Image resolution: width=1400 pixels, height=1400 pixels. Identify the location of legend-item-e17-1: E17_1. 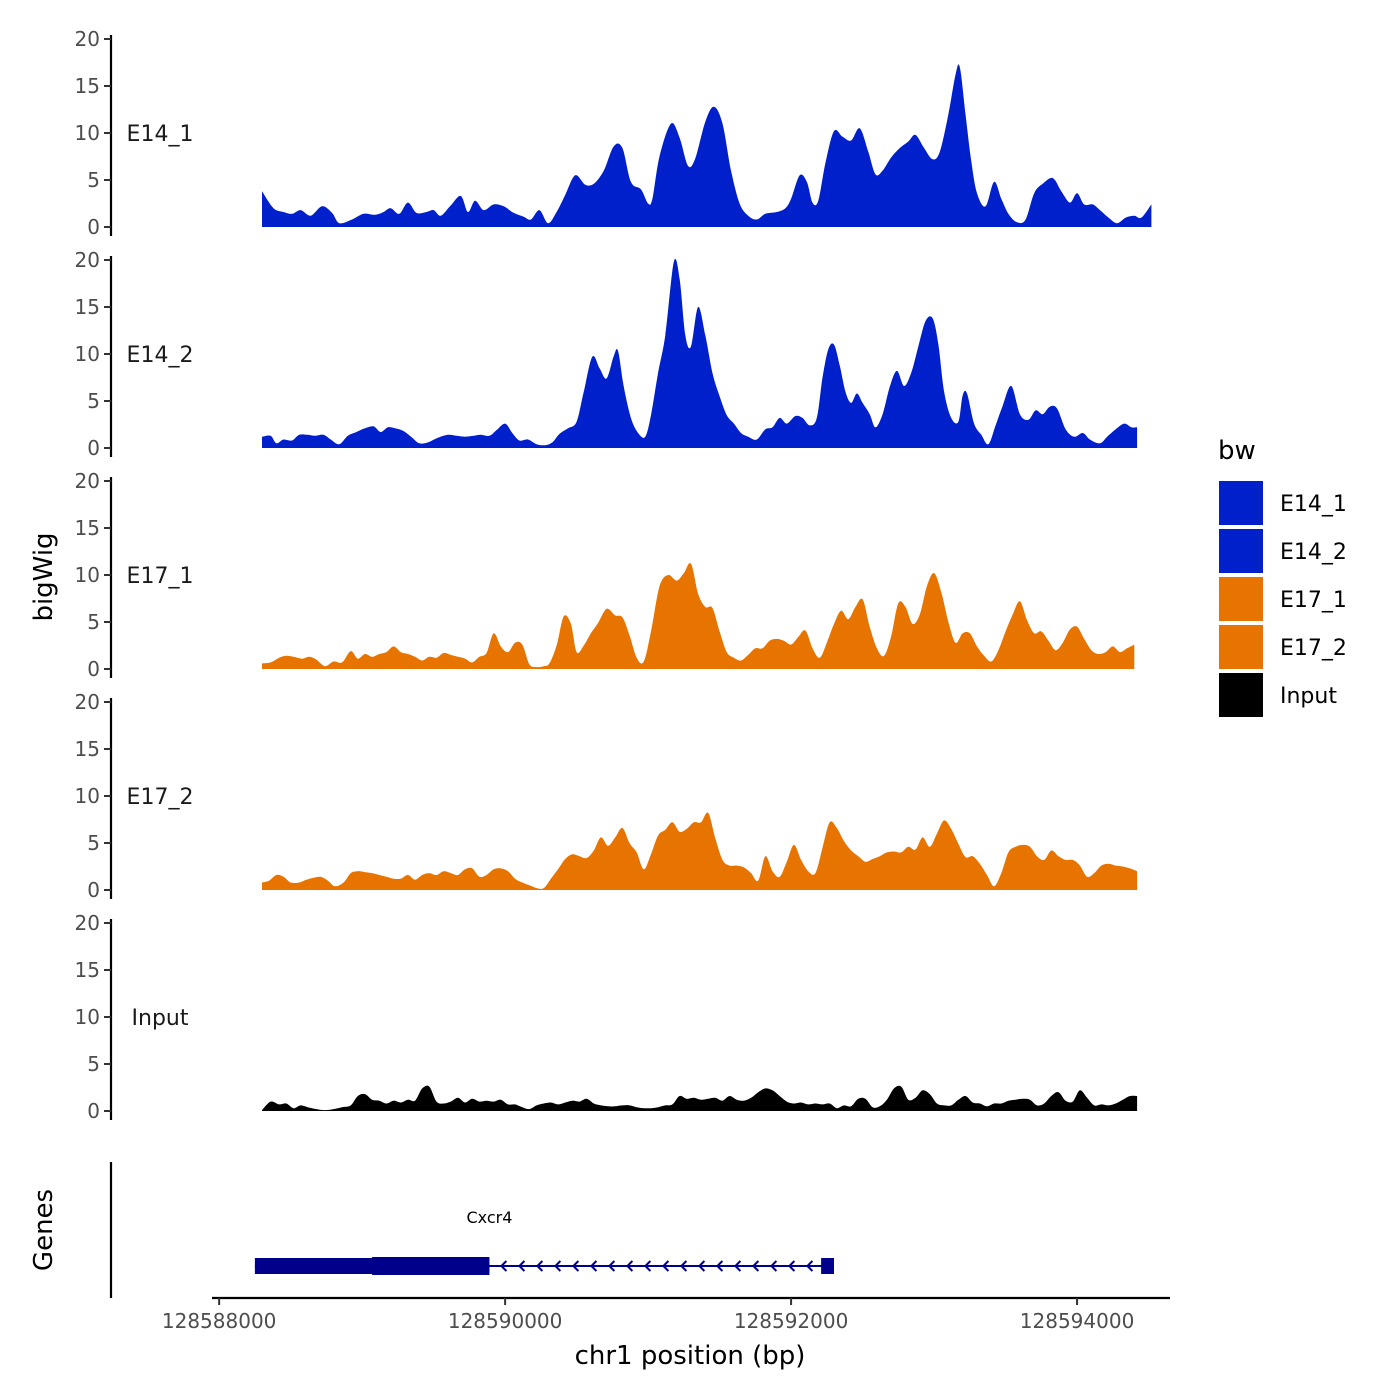
(1283, 599).